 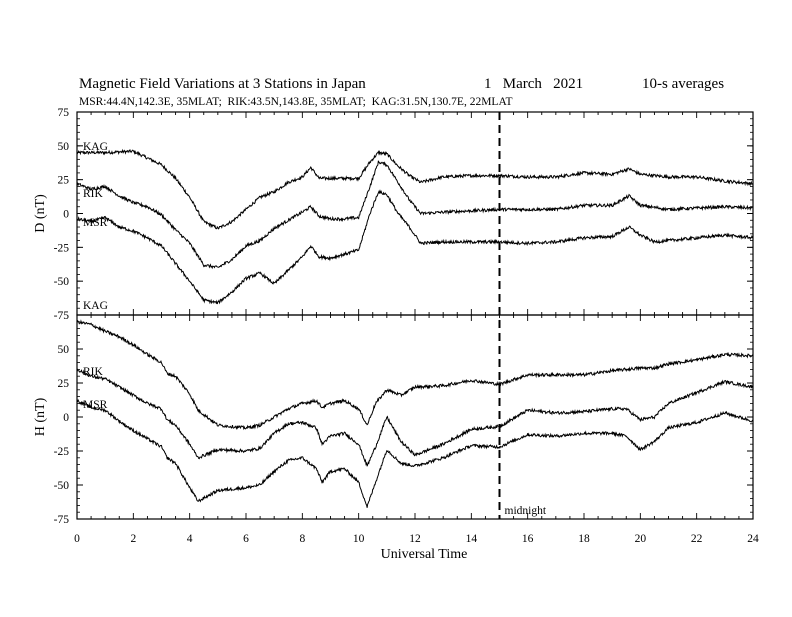 I want to click on y-axis-label: D (nT), so click(x=40, y=213).